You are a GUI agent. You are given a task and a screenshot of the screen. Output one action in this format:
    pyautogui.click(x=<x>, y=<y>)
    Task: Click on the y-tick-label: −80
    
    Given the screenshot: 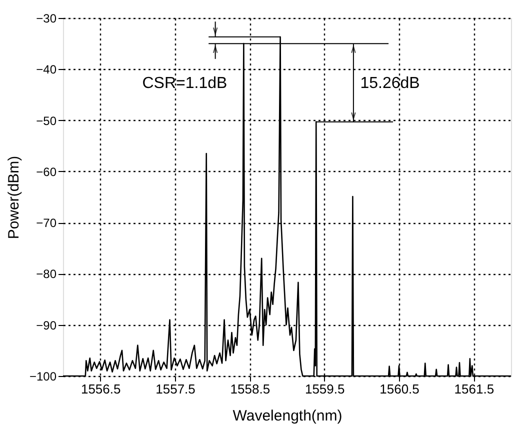 What is the action you would take?
    pyautogui.click(x=46, y=274)
    